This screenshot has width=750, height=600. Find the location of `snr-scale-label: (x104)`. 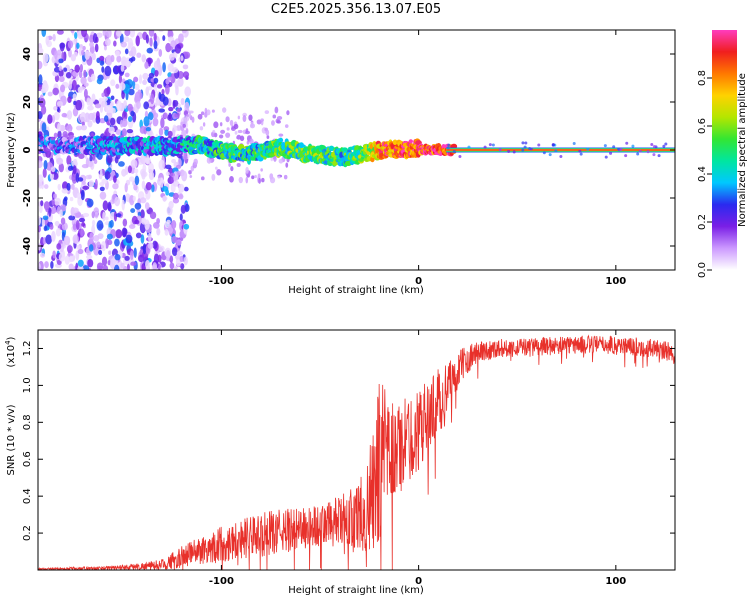

snr-scale-label: (x104) is located at coordinates (10, 351).